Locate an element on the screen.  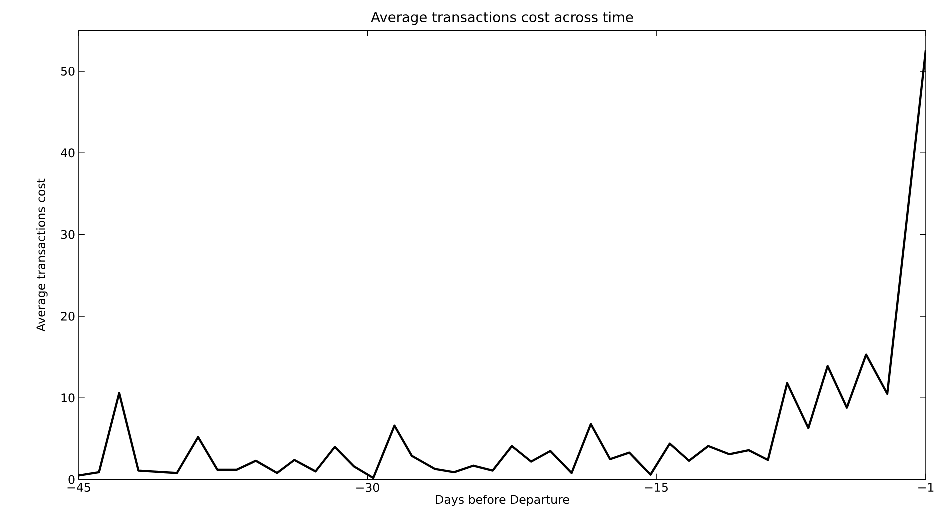
x-tick-label: −30 is located at coordinates (368, 487).